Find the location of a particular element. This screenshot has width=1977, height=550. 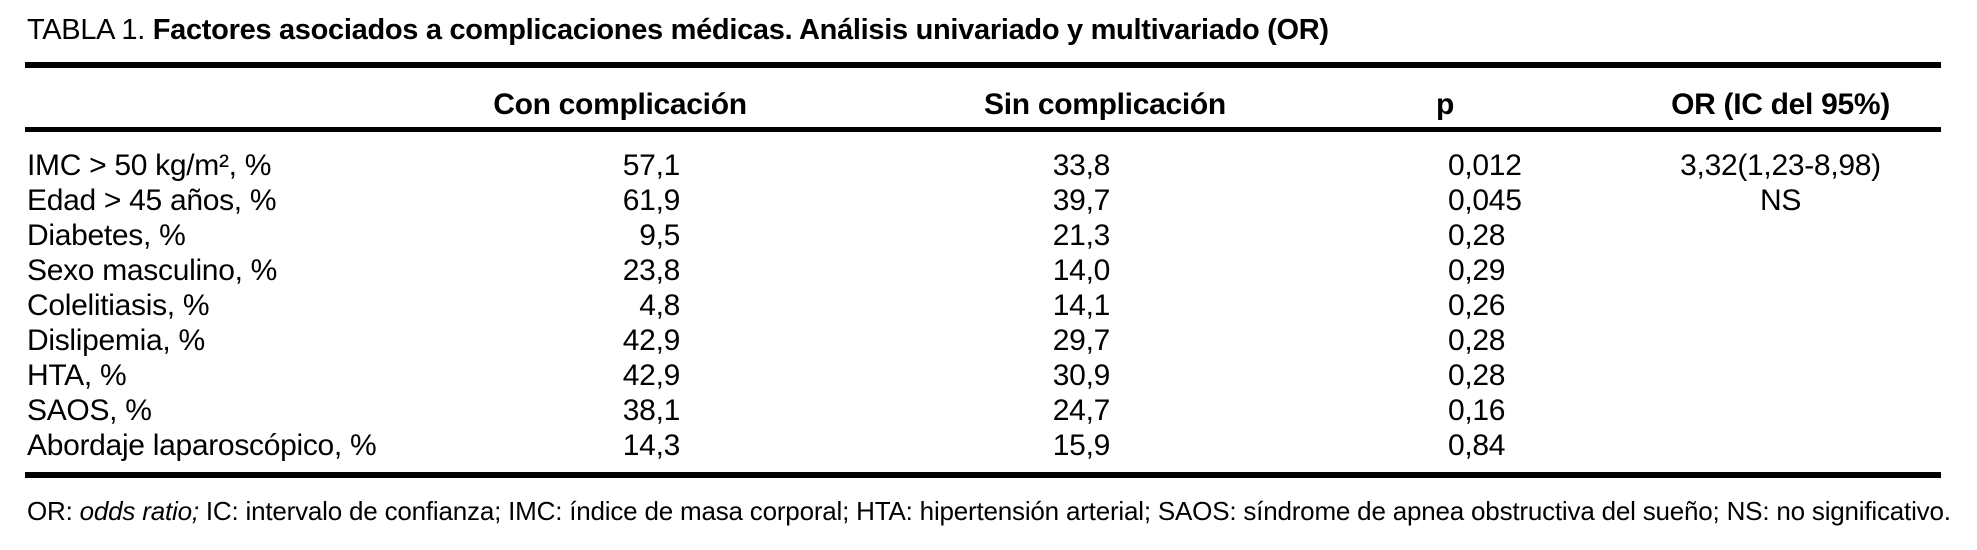

row-label: SAOS, % is located at coordinates (89, 410).